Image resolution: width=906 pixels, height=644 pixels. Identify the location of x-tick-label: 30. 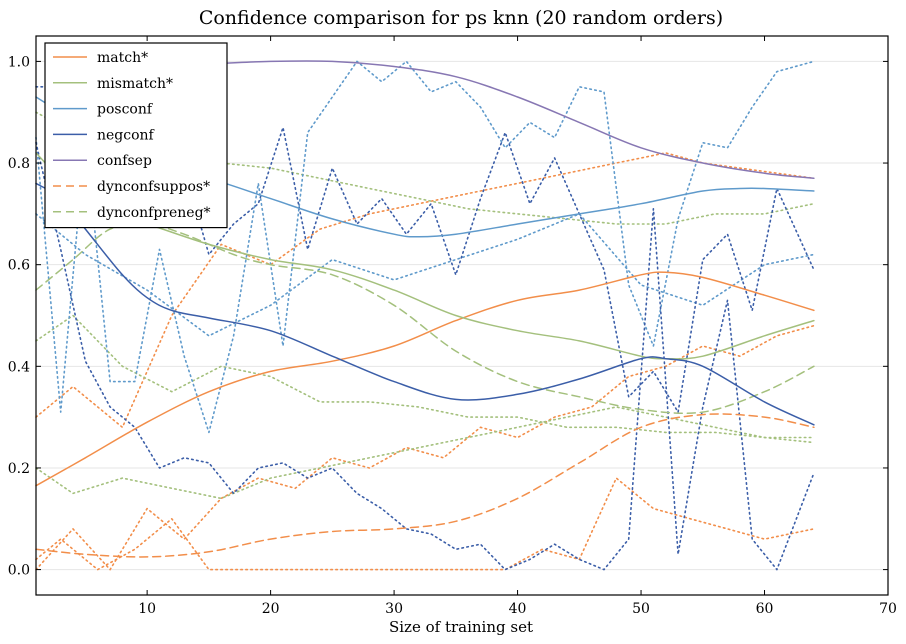
(394, 609).